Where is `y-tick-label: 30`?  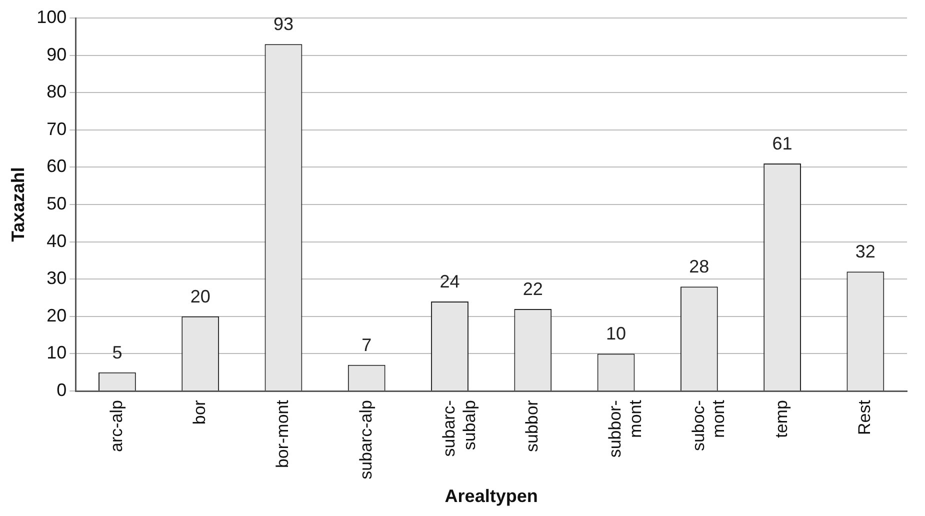
y-tick-label: 30 is located at coordinates (56, 278).